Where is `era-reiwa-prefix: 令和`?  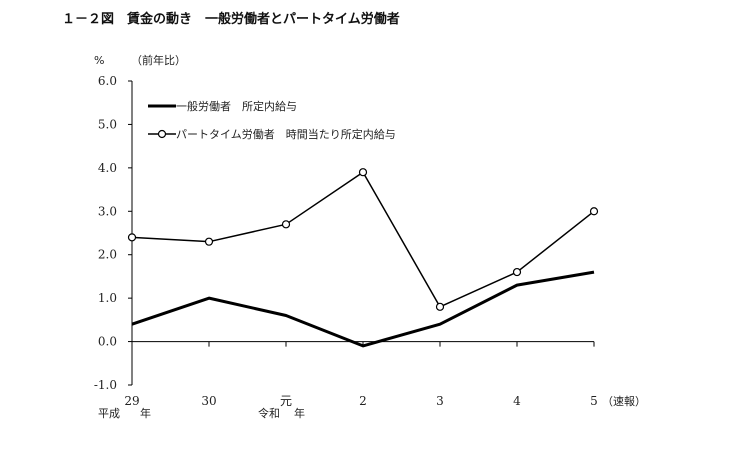
era-reiwa-prefix: 令和 is located at coordinates (269, 413).